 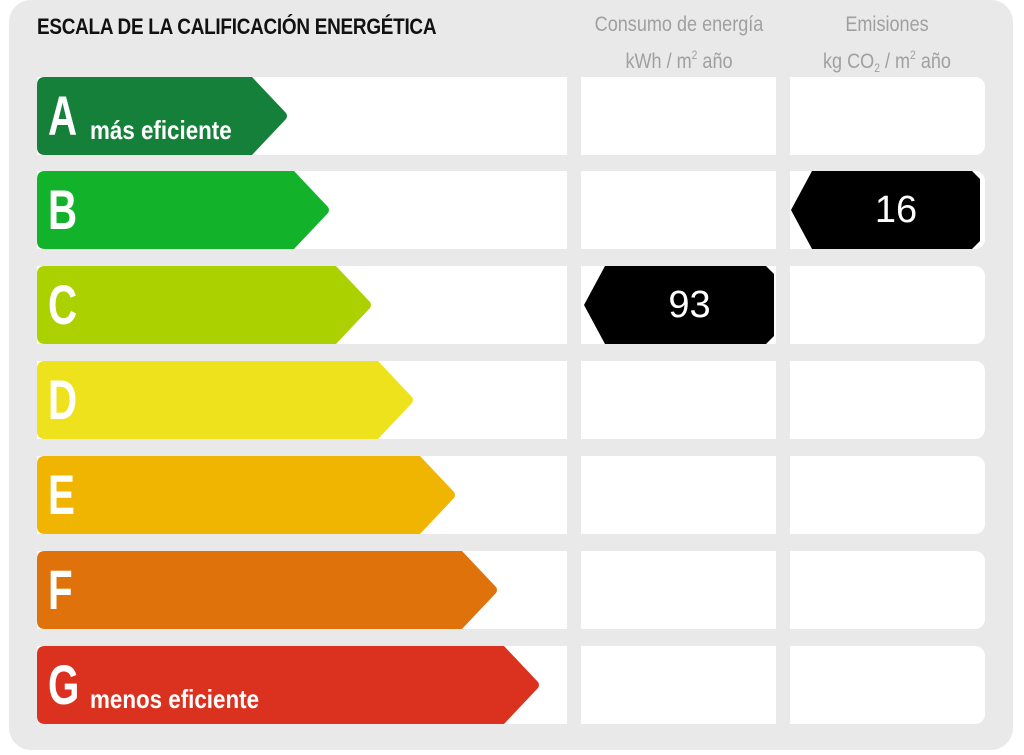 What do you see at coordinates (887, 24) in the screenshot?
I see `emisiones-title: Emisiones` at bounding box center [887, 24].